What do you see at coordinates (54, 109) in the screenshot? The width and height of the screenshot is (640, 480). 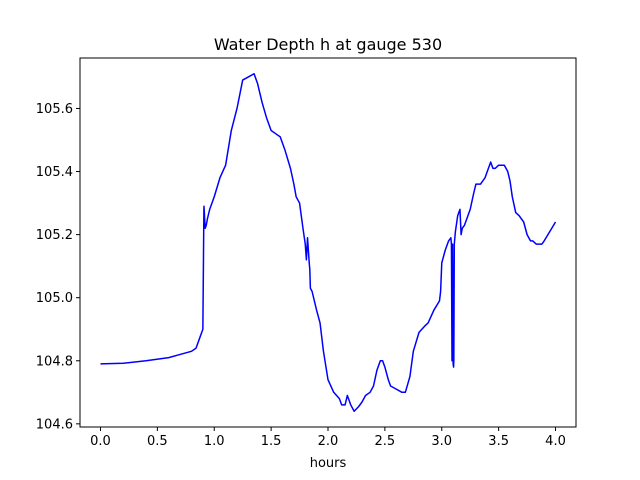 I see `y-tick-label: 105.6` at bounding box center [54, 109].